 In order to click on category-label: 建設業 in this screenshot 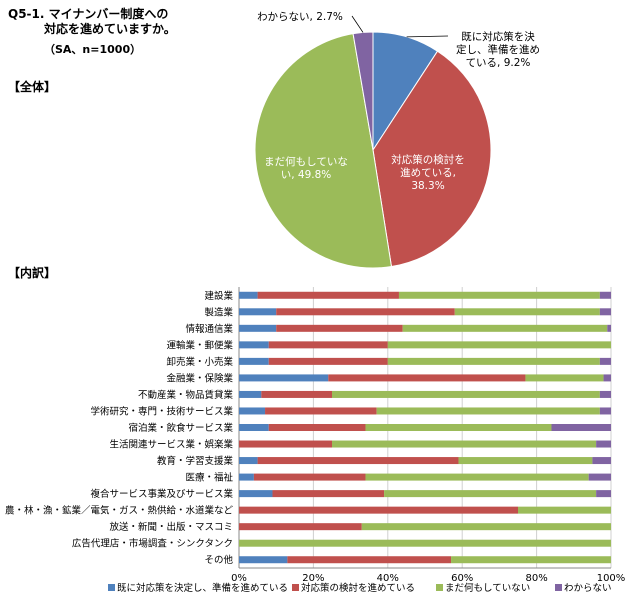, I will do `click(218, 296)`.